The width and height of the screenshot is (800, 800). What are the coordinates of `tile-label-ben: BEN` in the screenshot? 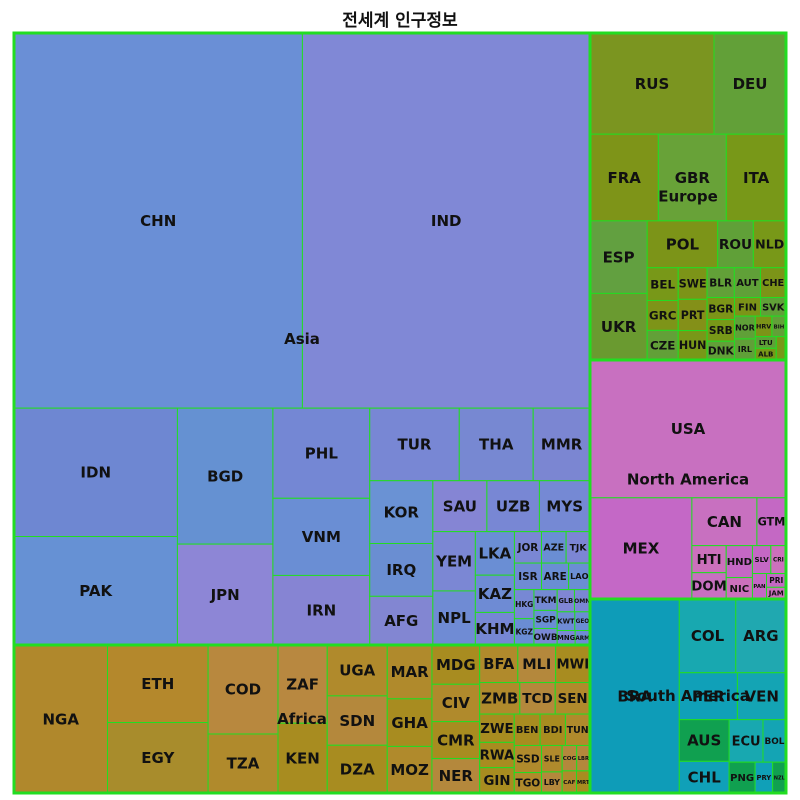 It's located at (527, 730).